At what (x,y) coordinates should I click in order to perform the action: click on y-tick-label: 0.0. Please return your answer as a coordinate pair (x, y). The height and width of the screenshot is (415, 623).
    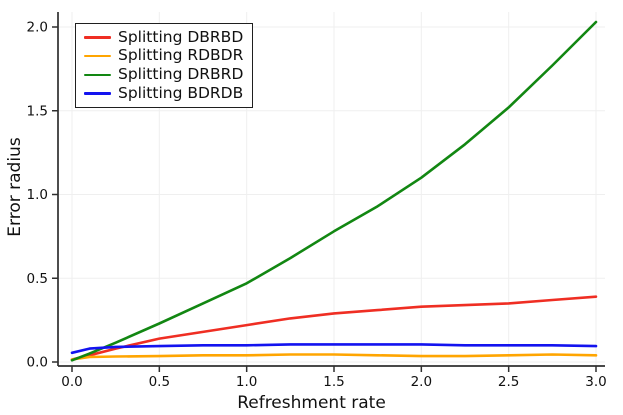
    Looking at the image, I should click on (37, 363).